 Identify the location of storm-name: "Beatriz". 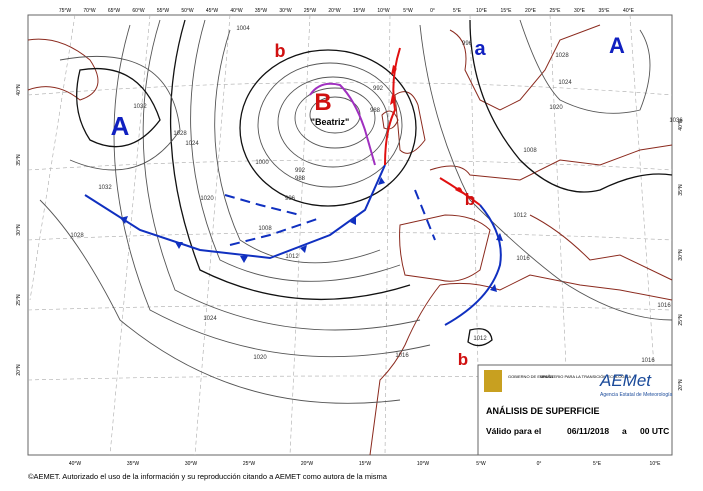
(330, 122).